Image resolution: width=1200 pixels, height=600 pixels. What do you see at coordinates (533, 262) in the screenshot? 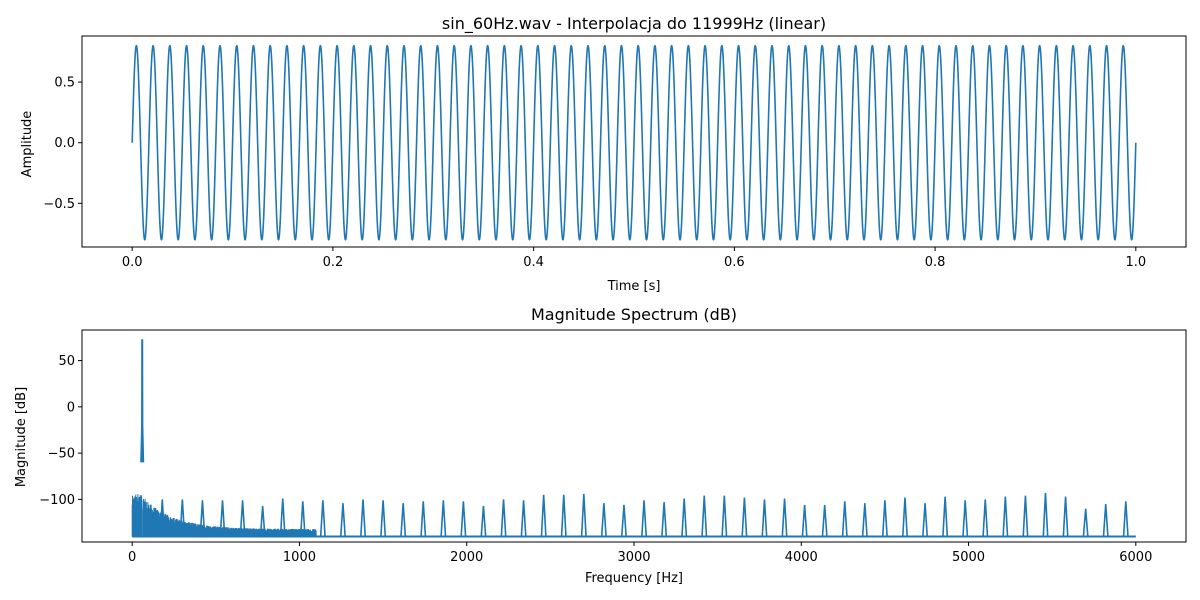
I see `waveform-xtick-label: 0.4` at bounding box center [533, 262].